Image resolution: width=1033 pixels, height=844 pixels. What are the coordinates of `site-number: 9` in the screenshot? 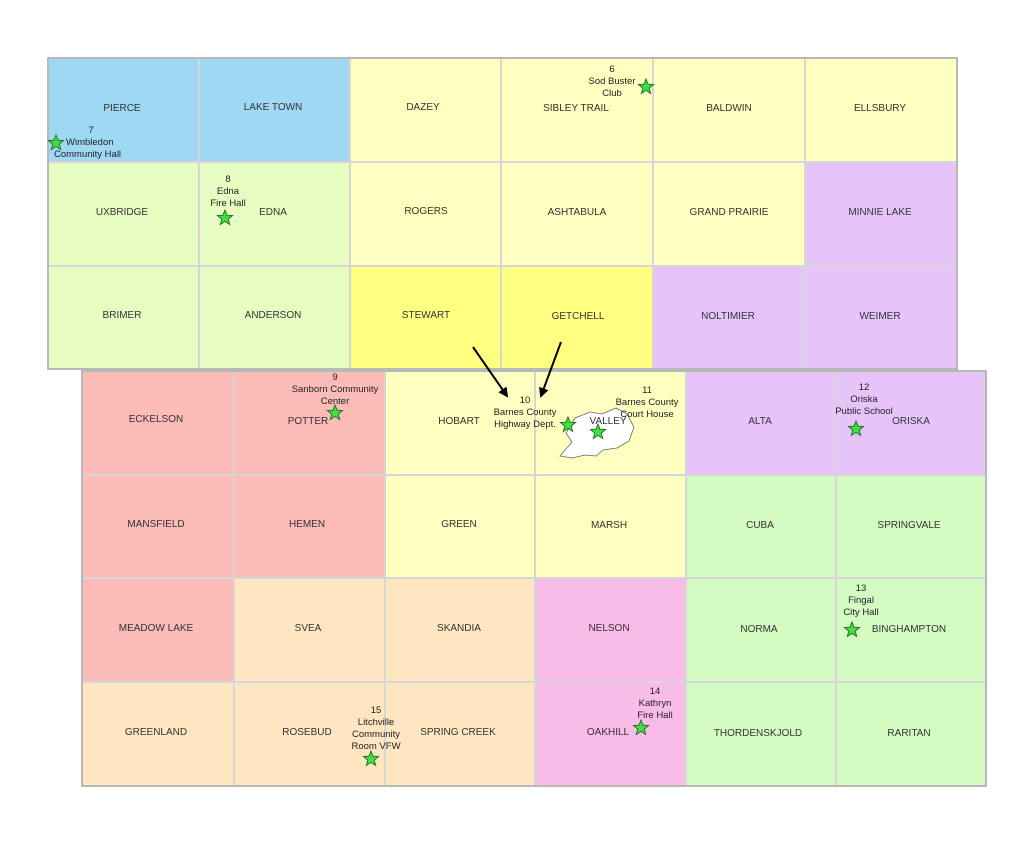 It's located at (334, 377).